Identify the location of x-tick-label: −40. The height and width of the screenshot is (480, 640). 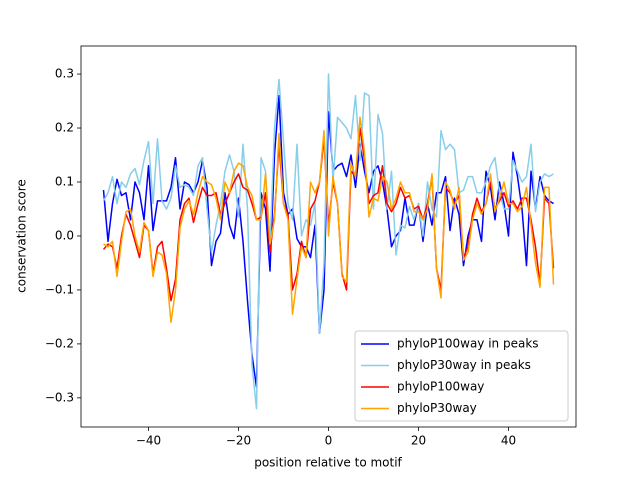
(148, 441).